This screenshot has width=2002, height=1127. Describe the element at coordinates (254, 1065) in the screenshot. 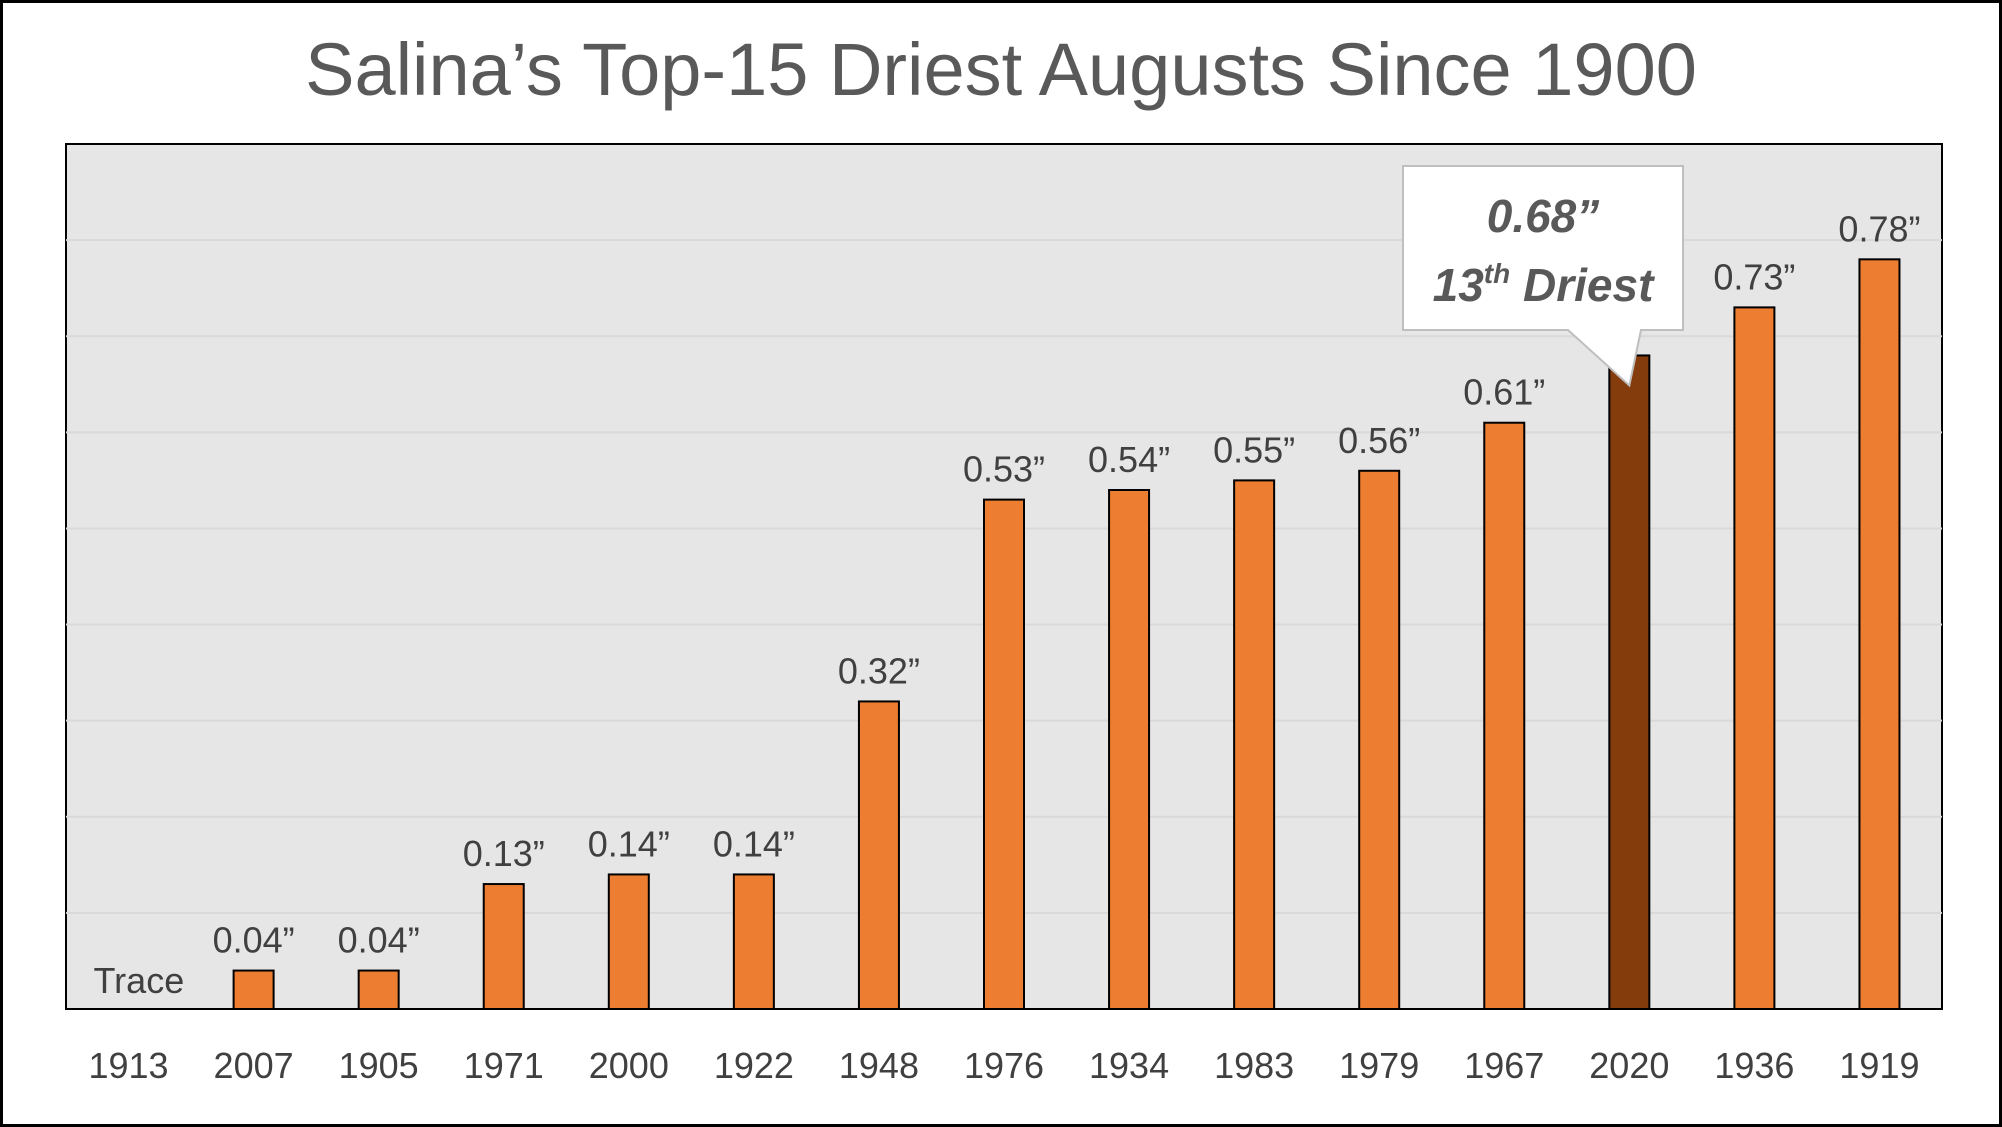

I see `x-tick-label-2007: 2007` at that location.